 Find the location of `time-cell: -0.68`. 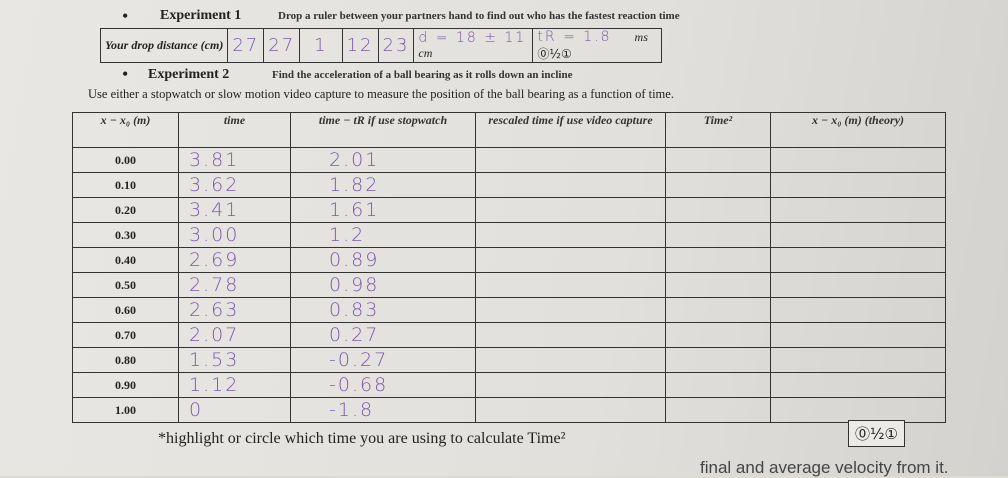

time-cell: -0.68 is located at coordinates (383, 385).